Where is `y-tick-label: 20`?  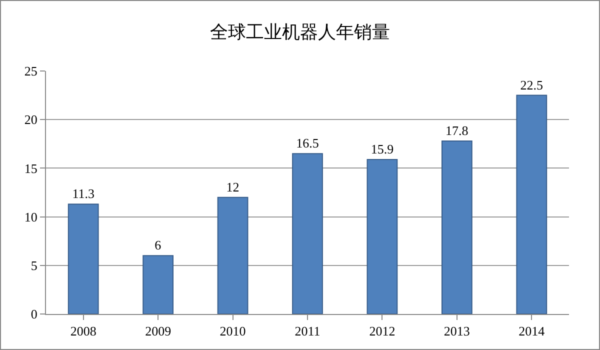
y-tick-label: 20 is located at coordinates (31, 120).